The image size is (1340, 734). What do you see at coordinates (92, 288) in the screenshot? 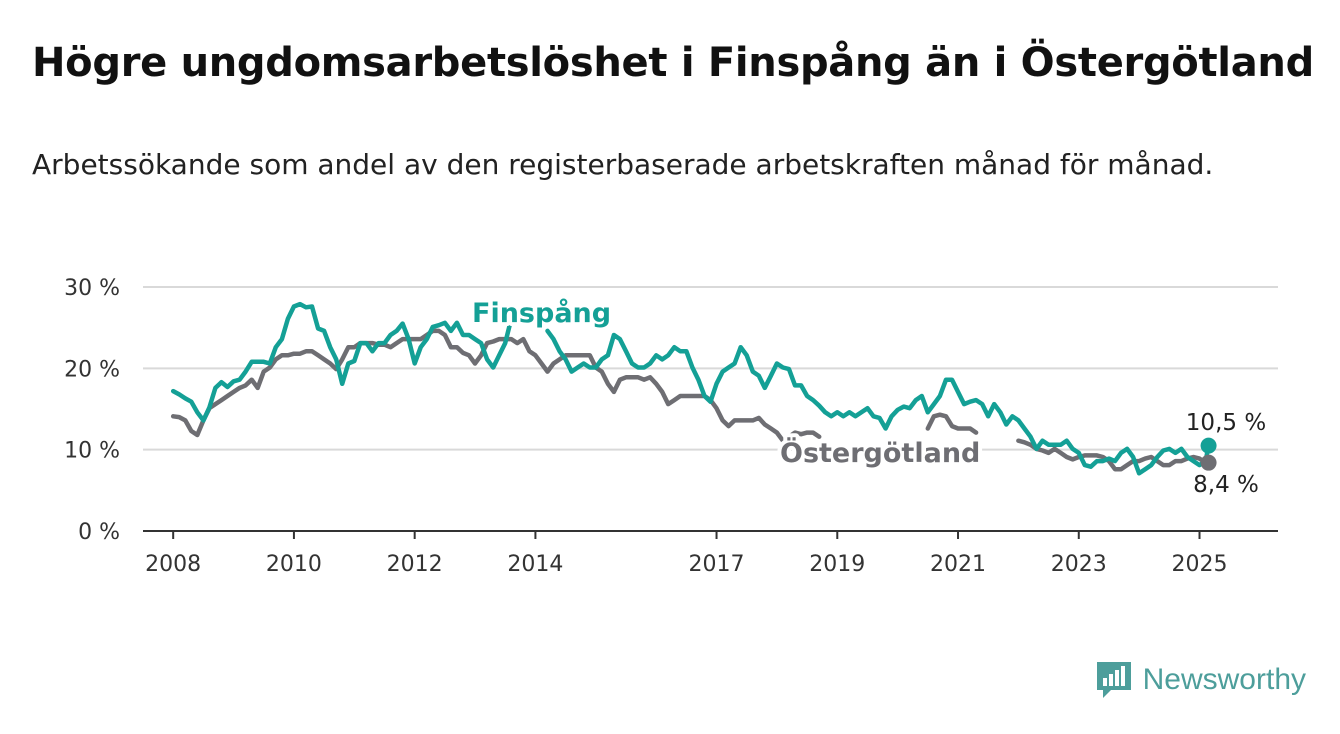
I see `y-tick-label: 30 %` at bounding box center [92, 288].